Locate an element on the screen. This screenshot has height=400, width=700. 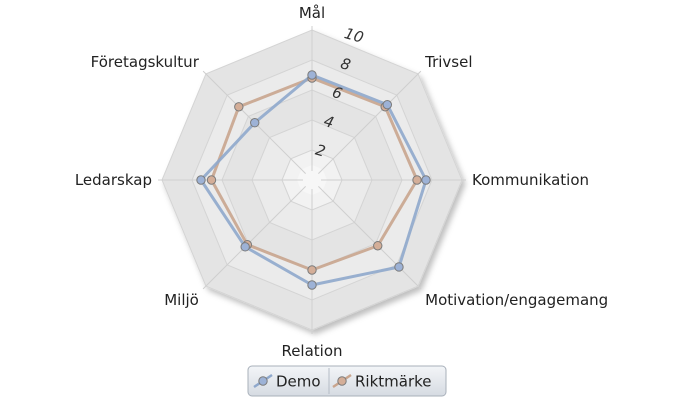
legend-item-riktm-rke: Riktmärke is located at coordinates (382, 382).